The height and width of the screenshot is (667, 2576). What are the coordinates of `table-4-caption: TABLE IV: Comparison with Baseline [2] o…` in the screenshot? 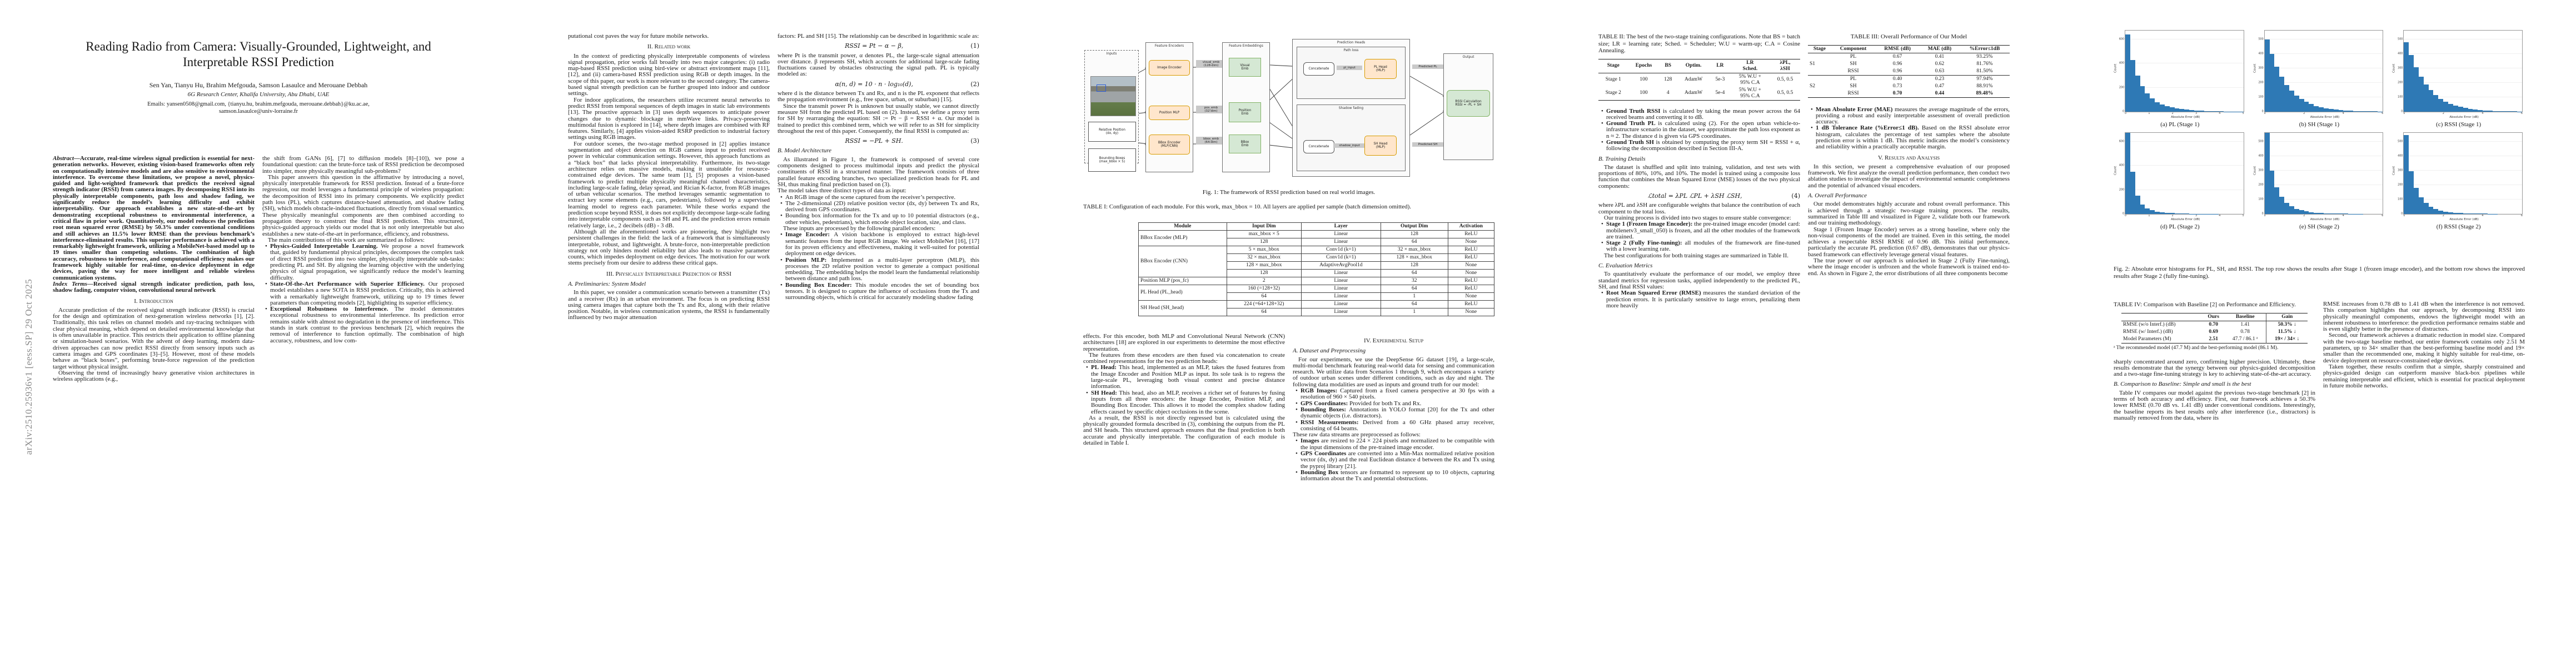 It's located at (2205, 304).